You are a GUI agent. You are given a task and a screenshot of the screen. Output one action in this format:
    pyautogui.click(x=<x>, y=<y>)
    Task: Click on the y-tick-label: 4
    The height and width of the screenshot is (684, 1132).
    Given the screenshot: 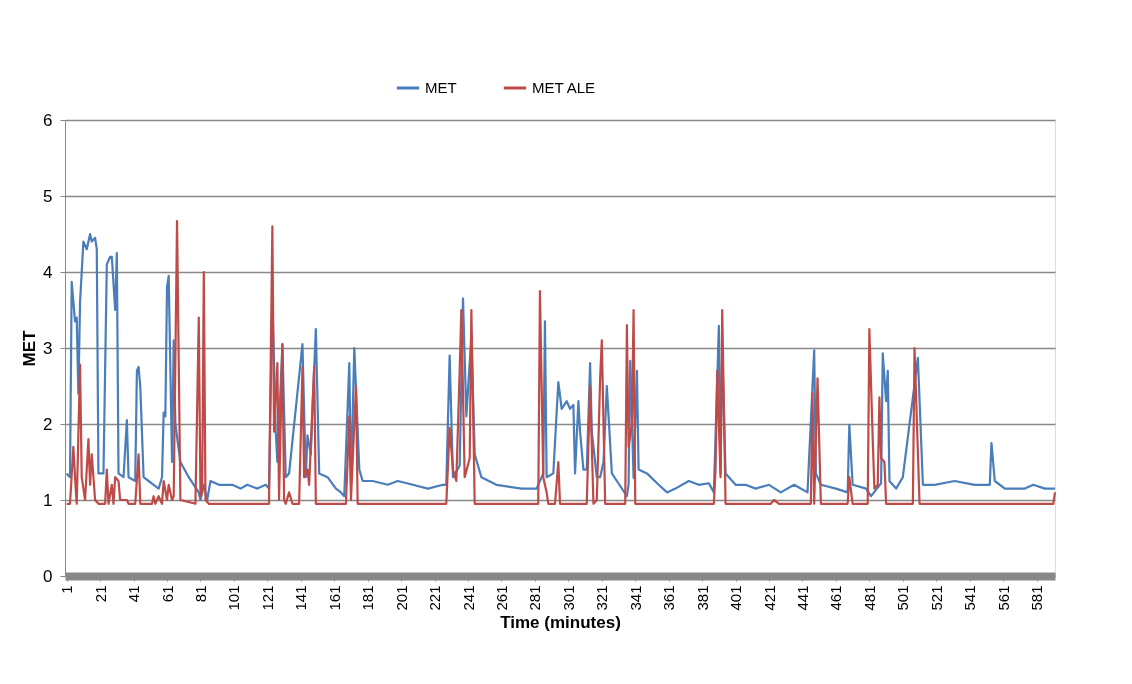 What is the action you would take?
    pyautogui.click(x=48, y=272)
    